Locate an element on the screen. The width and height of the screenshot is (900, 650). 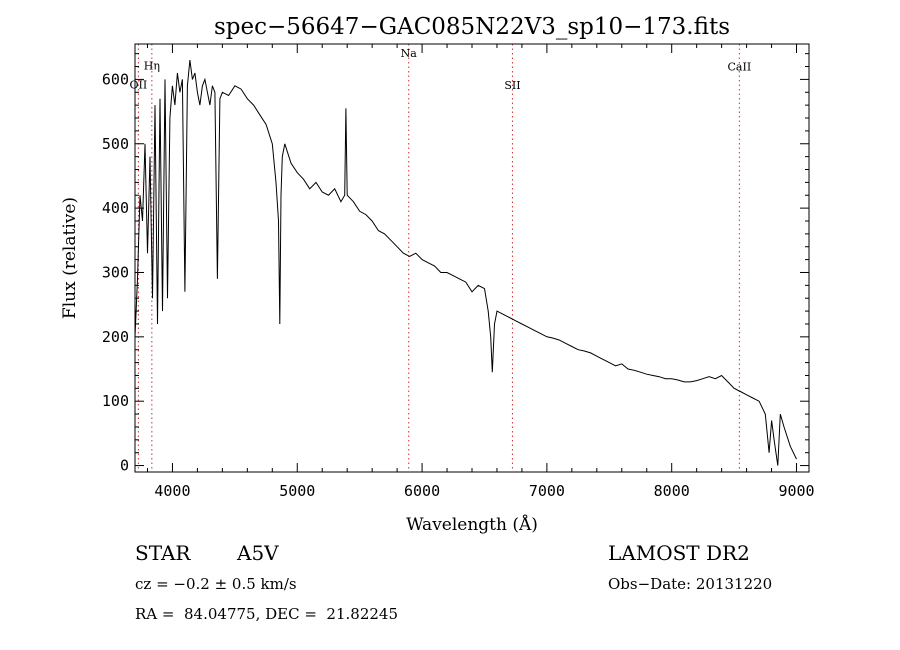
x-axis-label: Wavelength (Å) is located at coordinates (472, 524).